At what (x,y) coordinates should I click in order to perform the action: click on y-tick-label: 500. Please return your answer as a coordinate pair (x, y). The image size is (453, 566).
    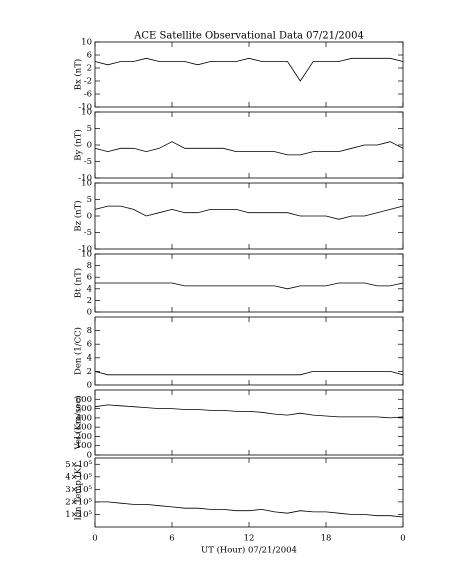
    Looking at the image, I should click on (84, 409).